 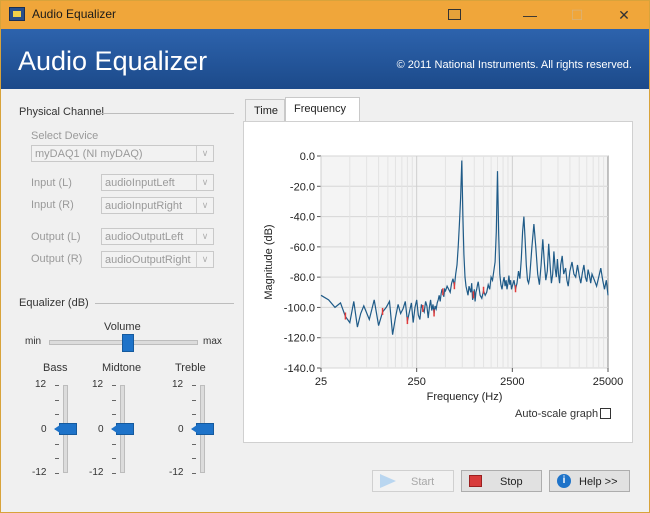 I want to click on x-tick-label: 25, so click(x=321, y=382).